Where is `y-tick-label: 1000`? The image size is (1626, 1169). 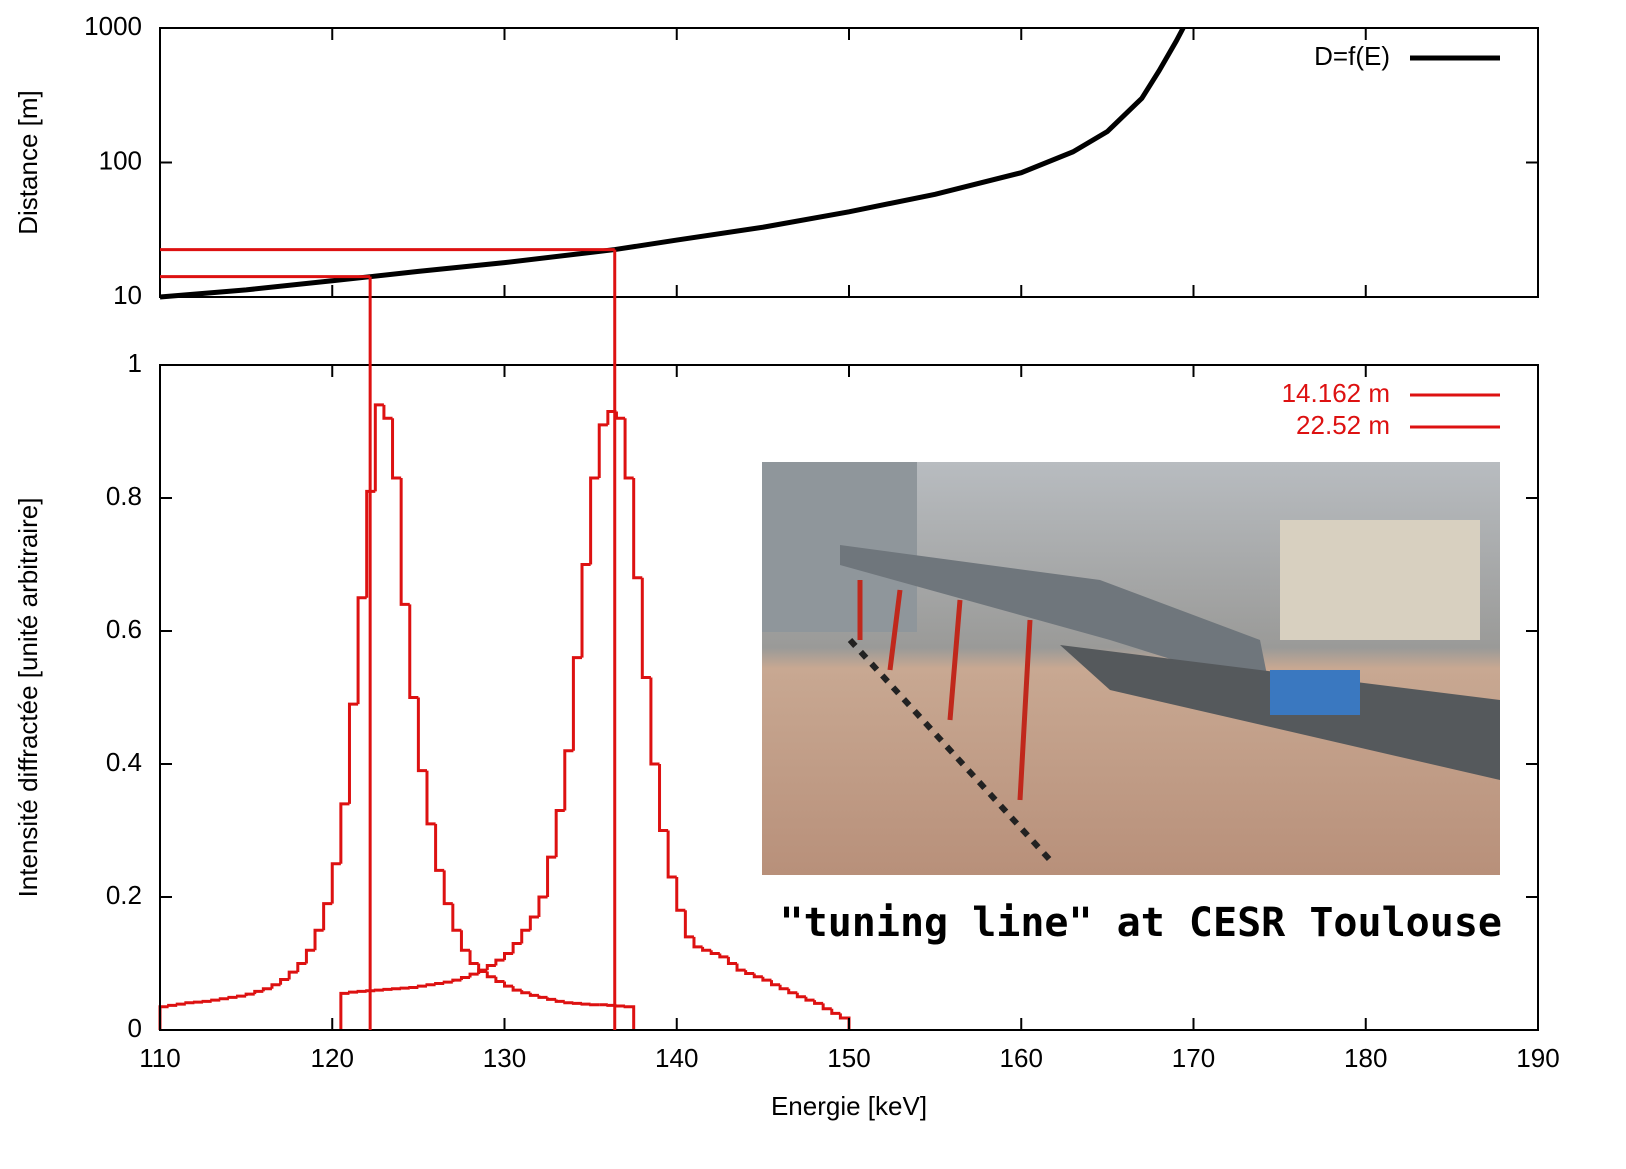 y-tick-label: 1000 is located at coordinates (113, 26).